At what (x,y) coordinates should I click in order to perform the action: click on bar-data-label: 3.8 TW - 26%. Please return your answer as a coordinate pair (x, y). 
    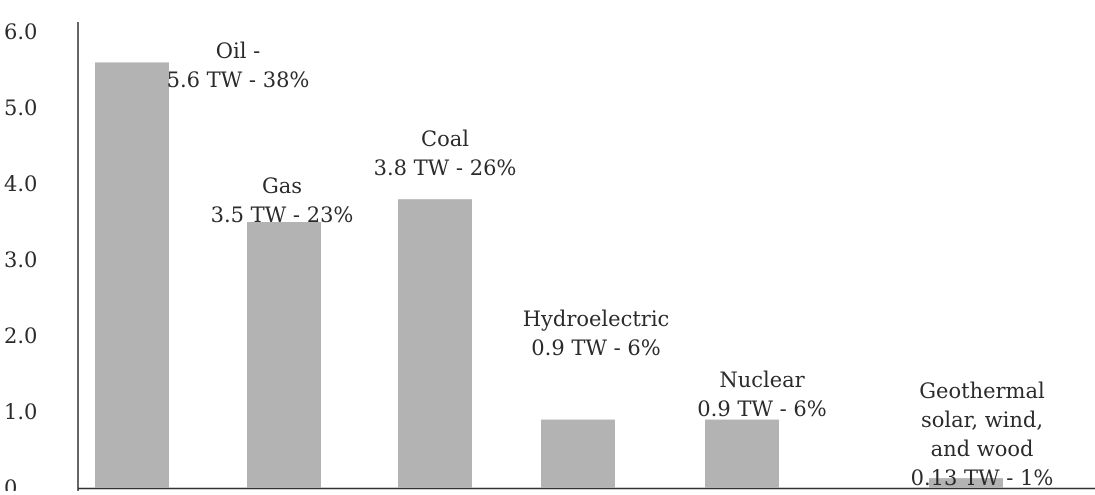
    Looking at the image, I should click on (445, 168).